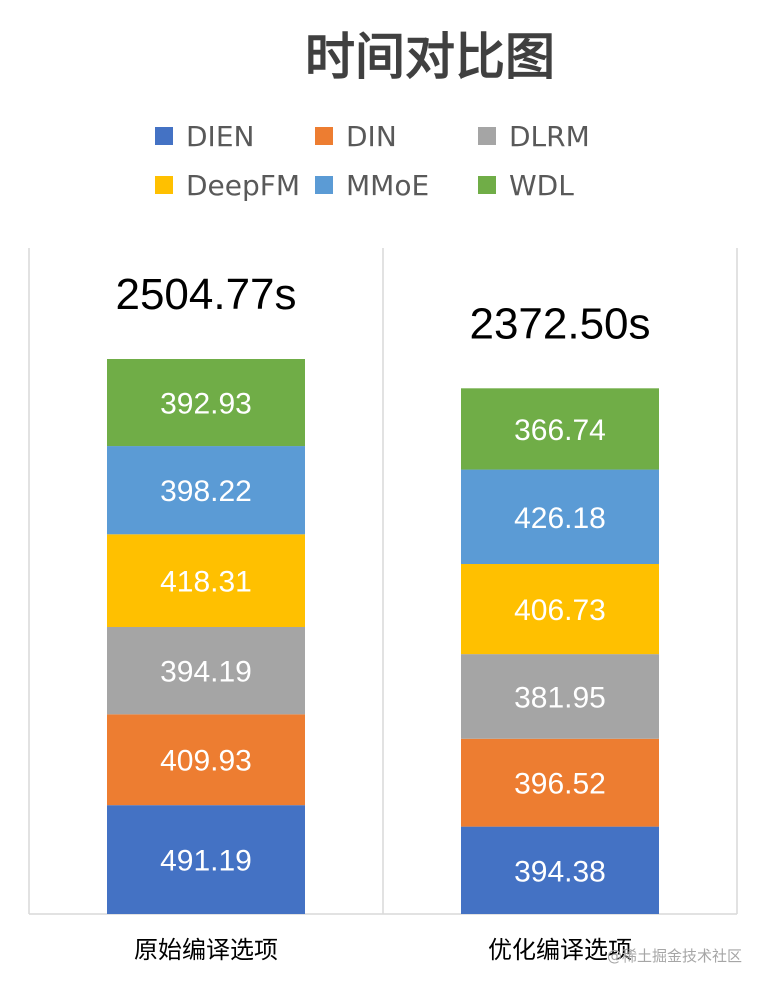  I want to click on chart-legend: DIEN DIN DLRM DeepFM MMoE WDL, so click(372, 161).